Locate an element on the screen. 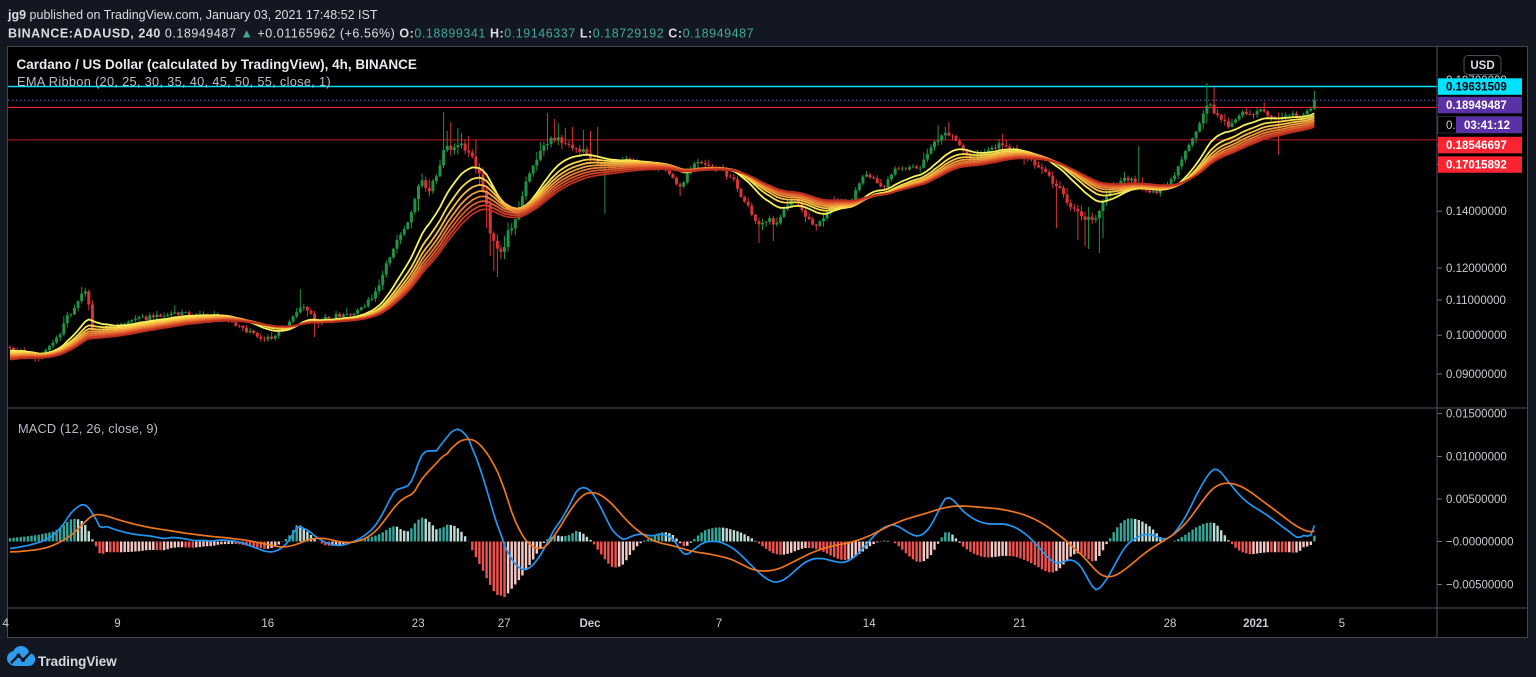 This screenshot has width=1536, height=677. svg-text: MACD (12, 26, close, 9) is located at coordinates (88, 428).